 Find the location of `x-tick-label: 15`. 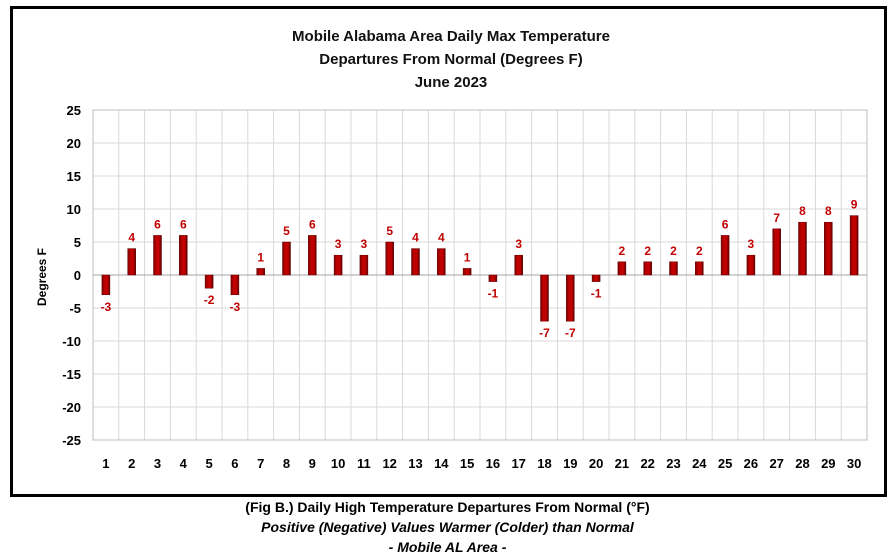

x-tick-label: 15 is located at coordinates (467, 463).